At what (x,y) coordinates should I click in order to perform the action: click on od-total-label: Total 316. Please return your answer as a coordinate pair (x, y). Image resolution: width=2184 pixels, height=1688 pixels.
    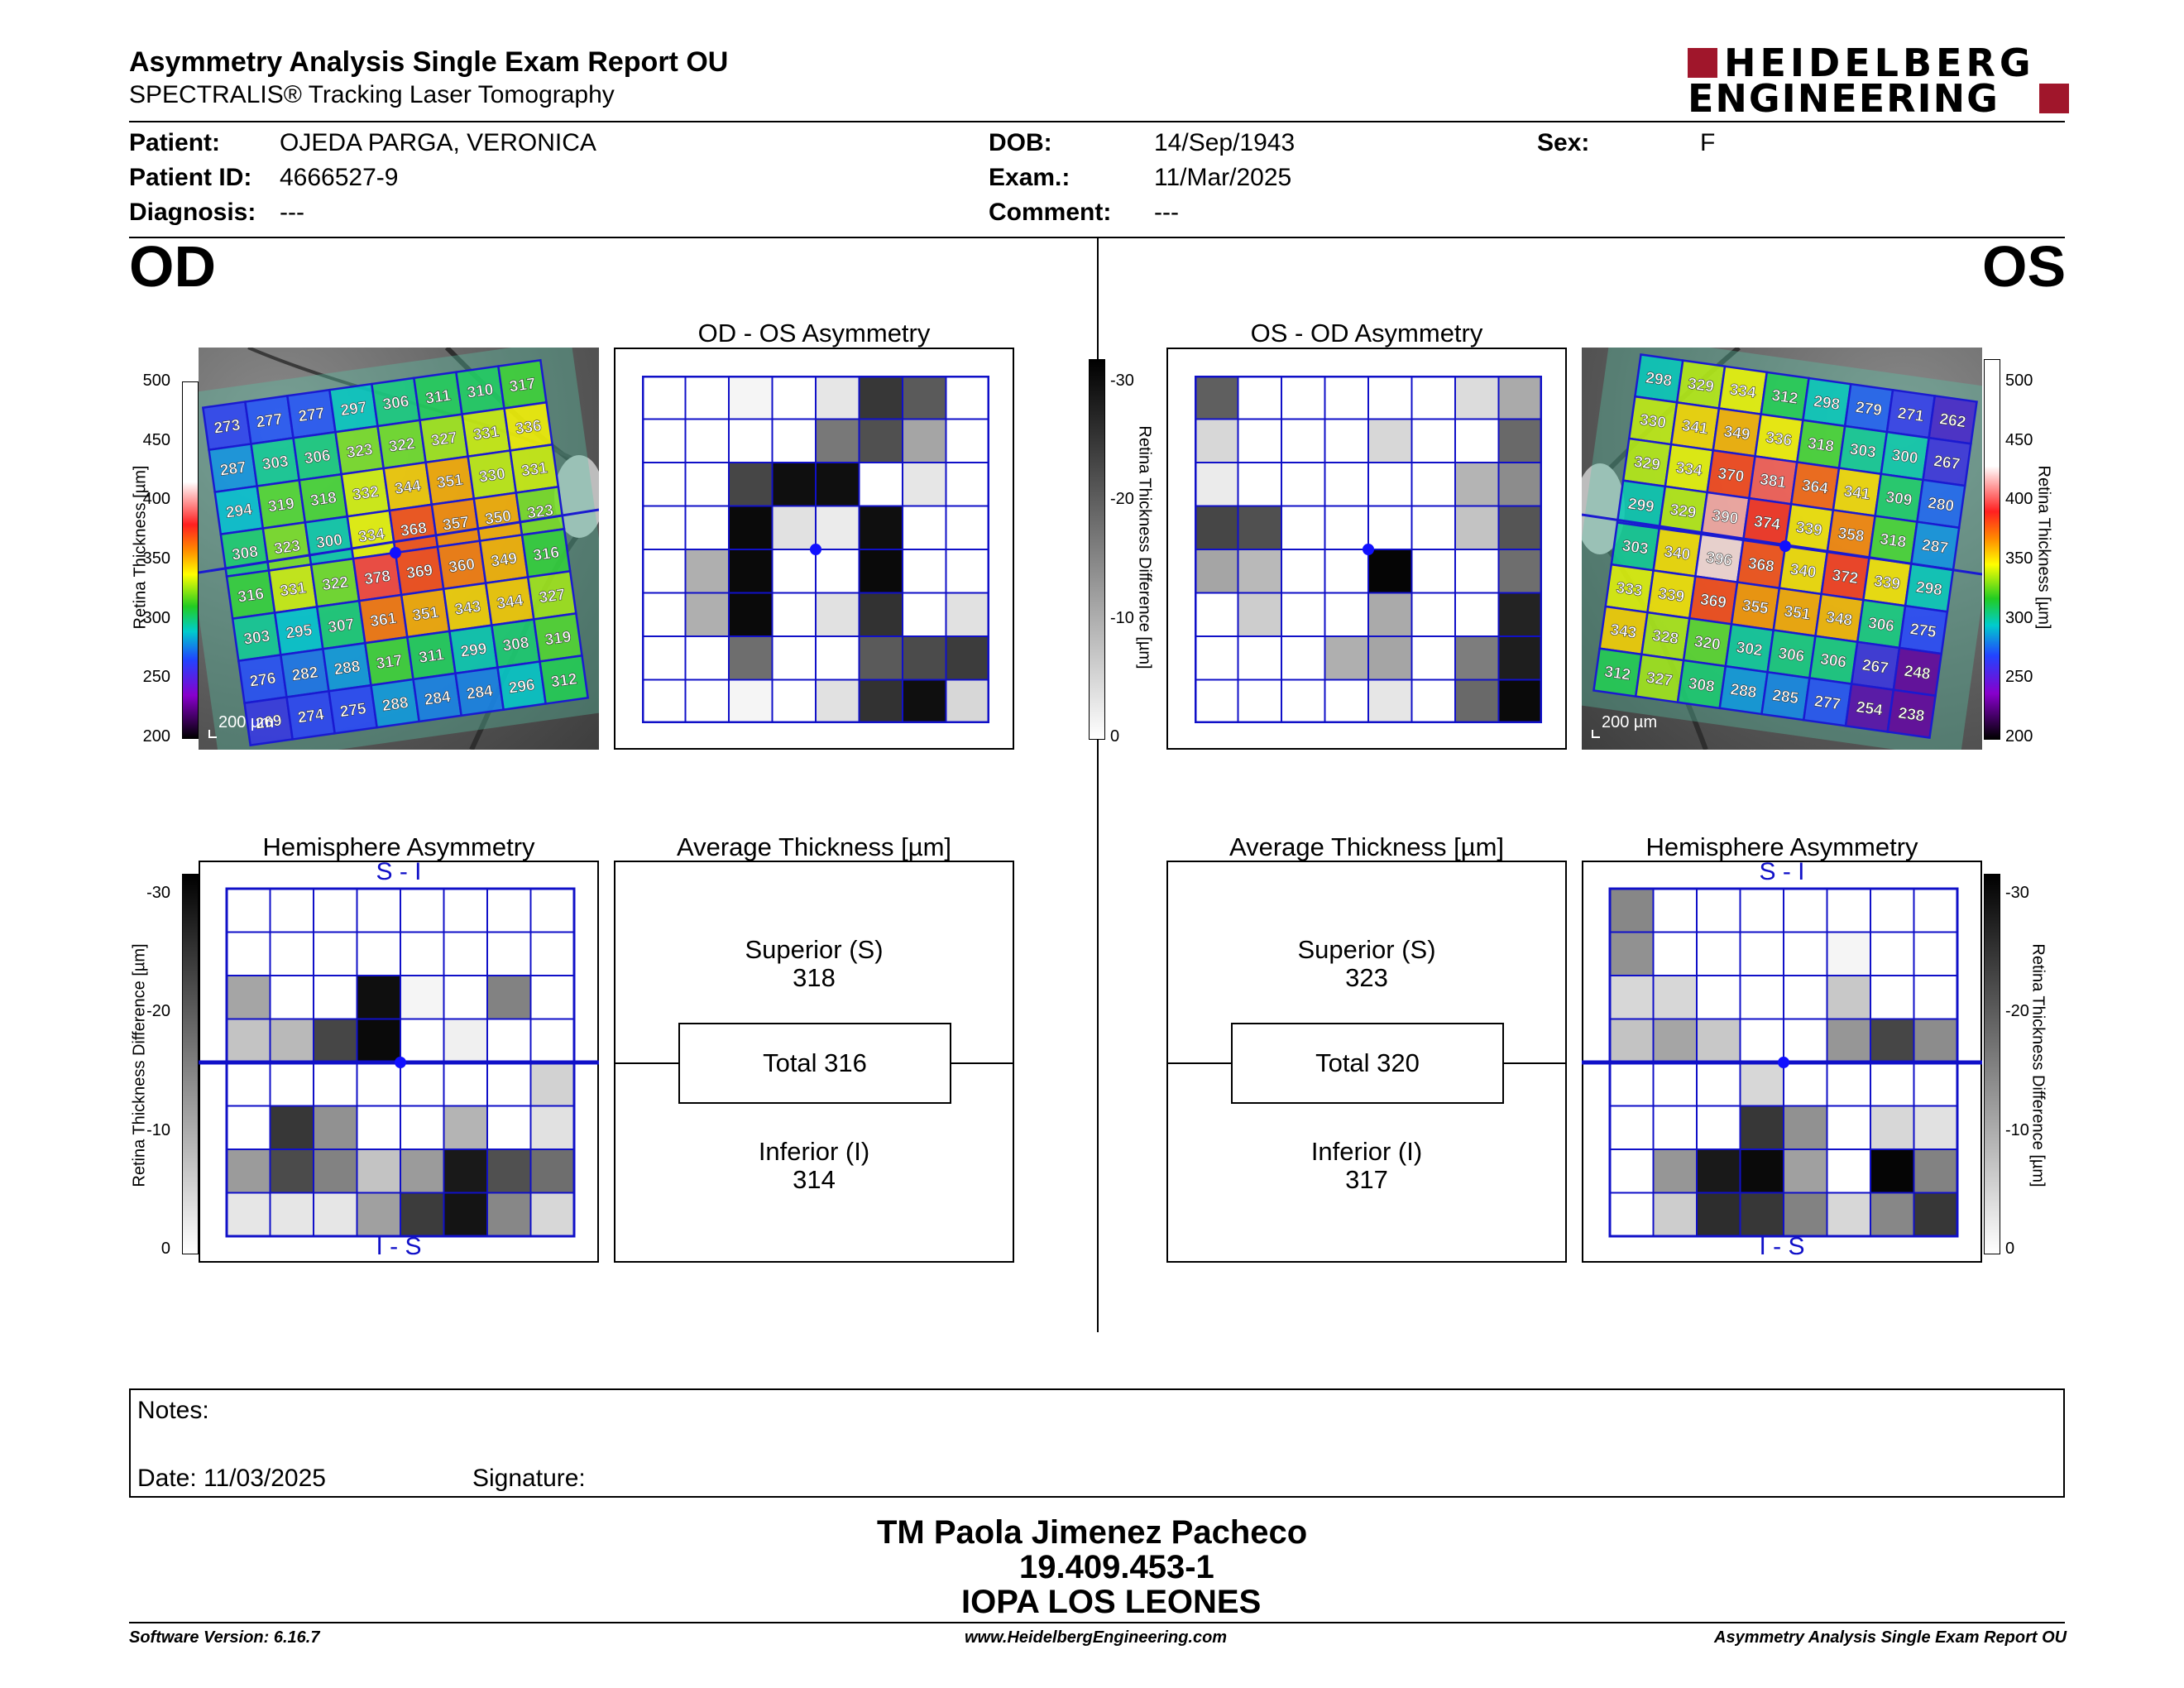
    Looking at the image, I should click on (815, 1062).